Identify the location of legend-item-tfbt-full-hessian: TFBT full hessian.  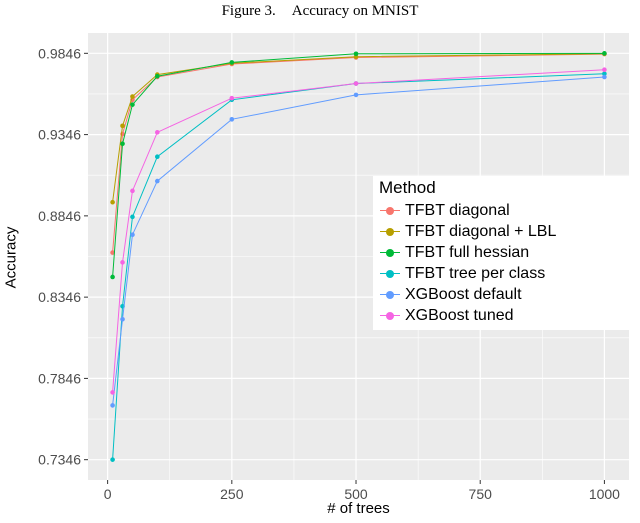
(501, 252).